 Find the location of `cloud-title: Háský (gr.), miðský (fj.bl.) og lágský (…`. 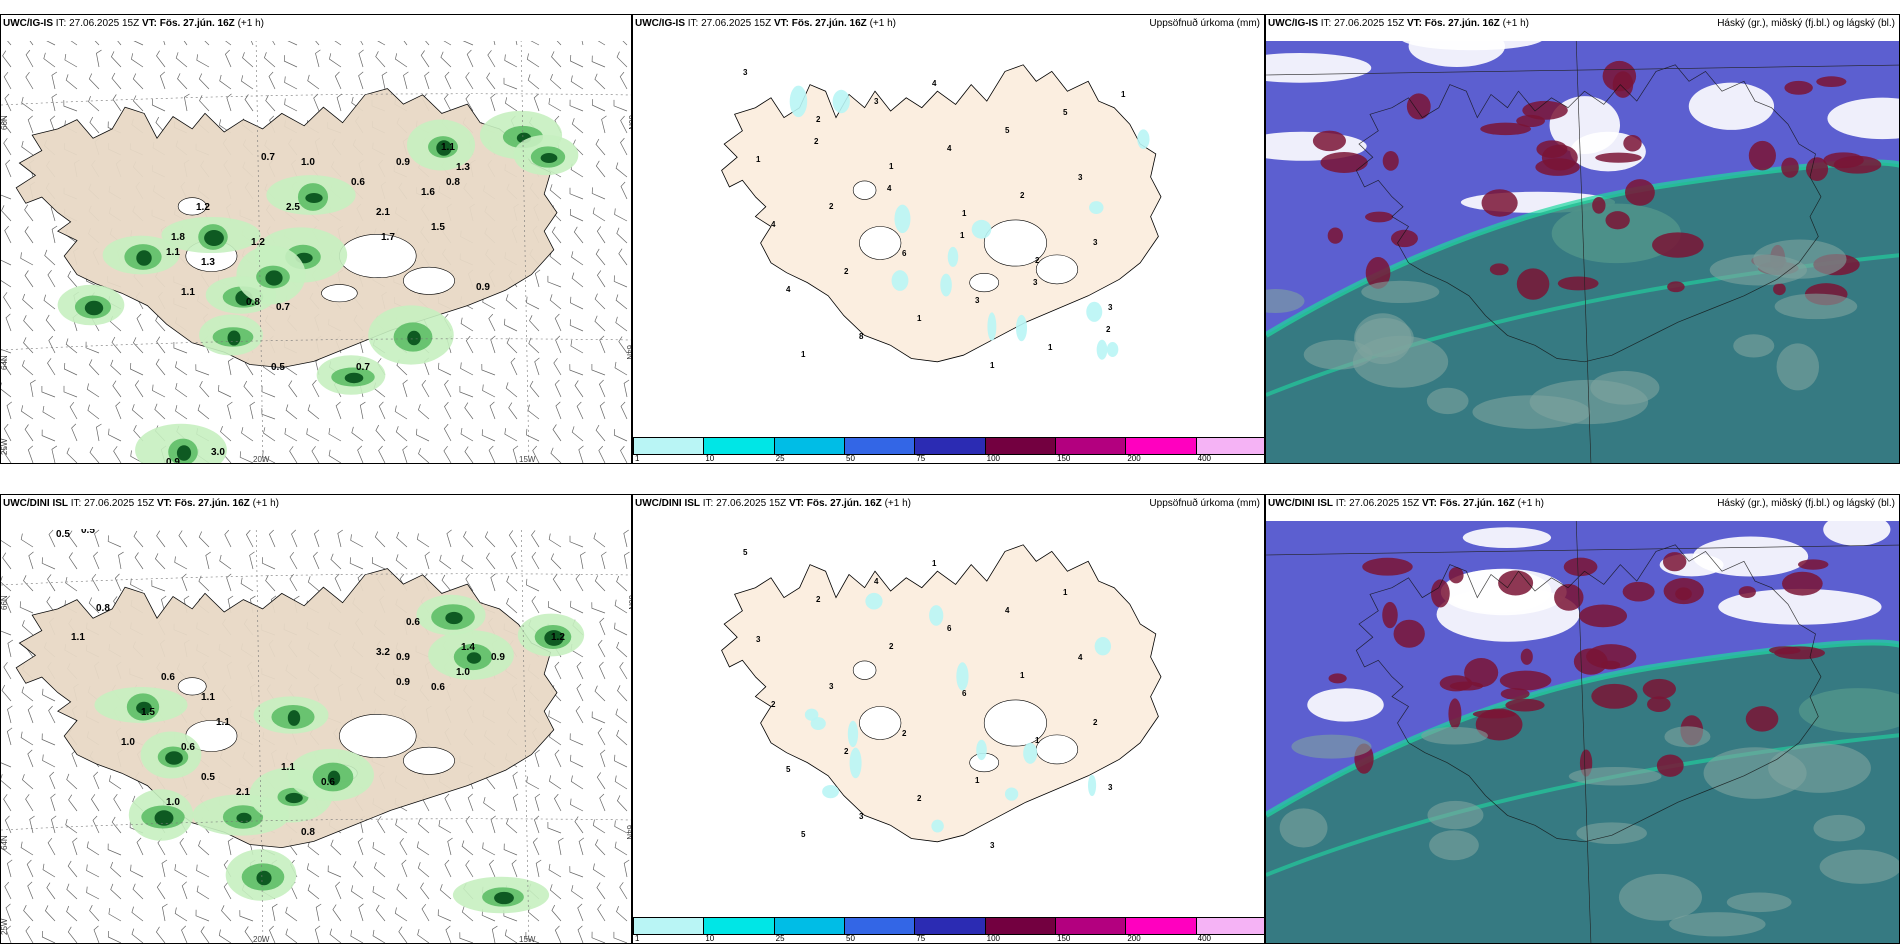

cloud-title: Háský (gr.), miðský (fj.bl.) og lágský (… is located at coordinates (1806, 503).